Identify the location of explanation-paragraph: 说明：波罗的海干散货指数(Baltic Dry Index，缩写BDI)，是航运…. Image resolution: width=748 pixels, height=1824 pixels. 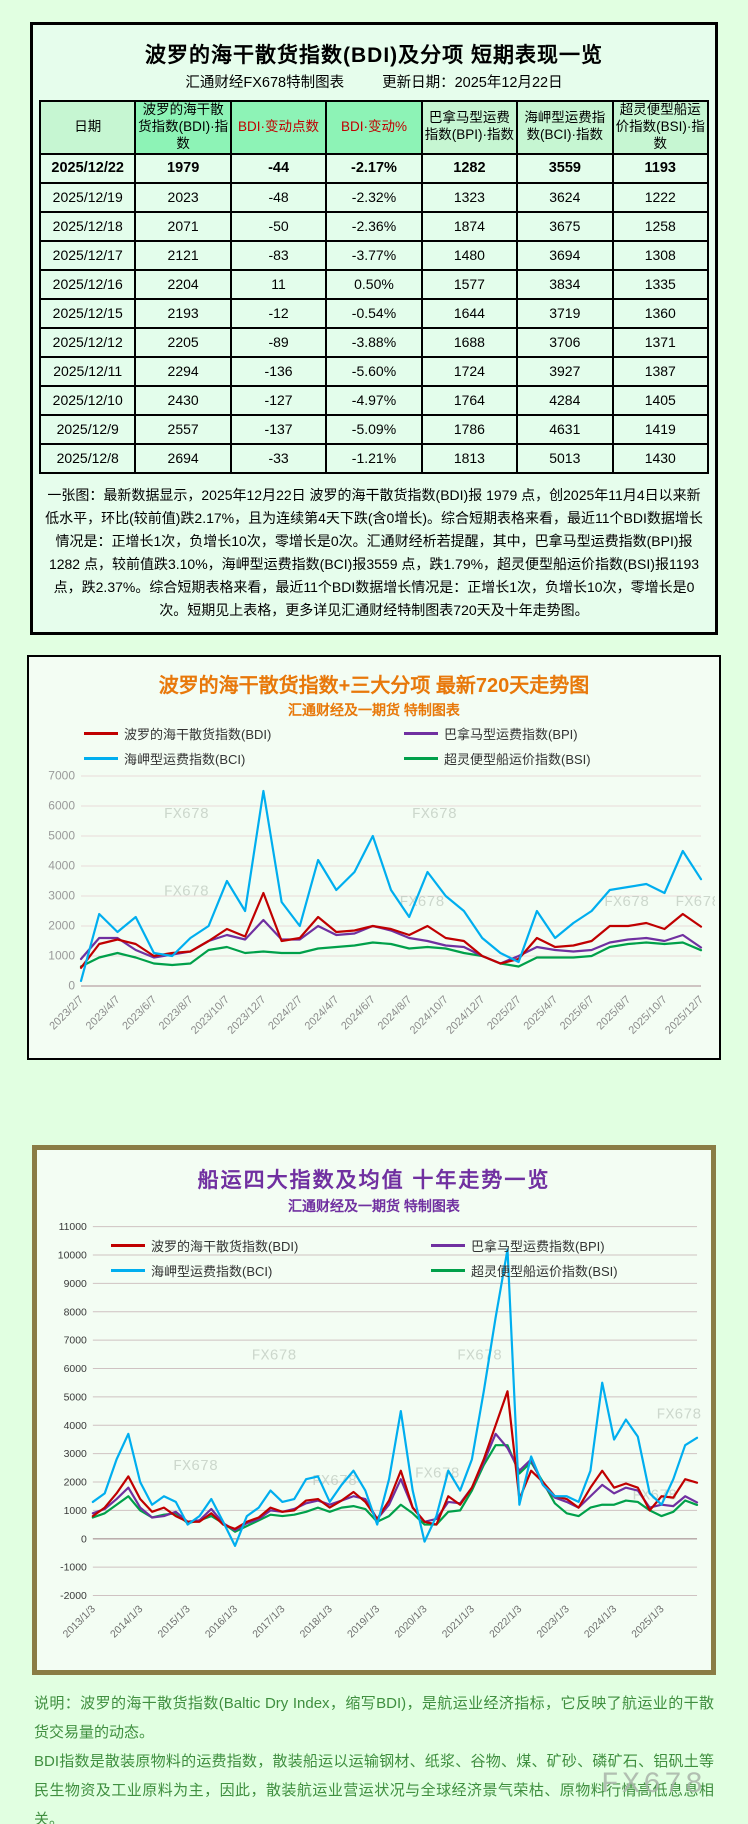
(374, 1717).